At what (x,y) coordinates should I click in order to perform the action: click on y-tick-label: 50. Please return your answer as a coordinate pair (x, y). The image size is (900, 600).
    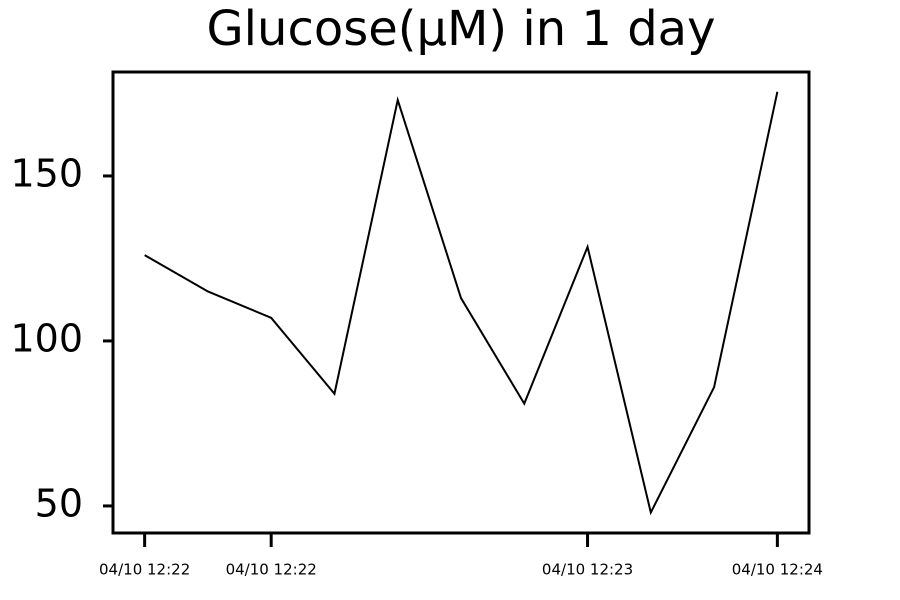
    Looking at the image, I should click on (59, 503).